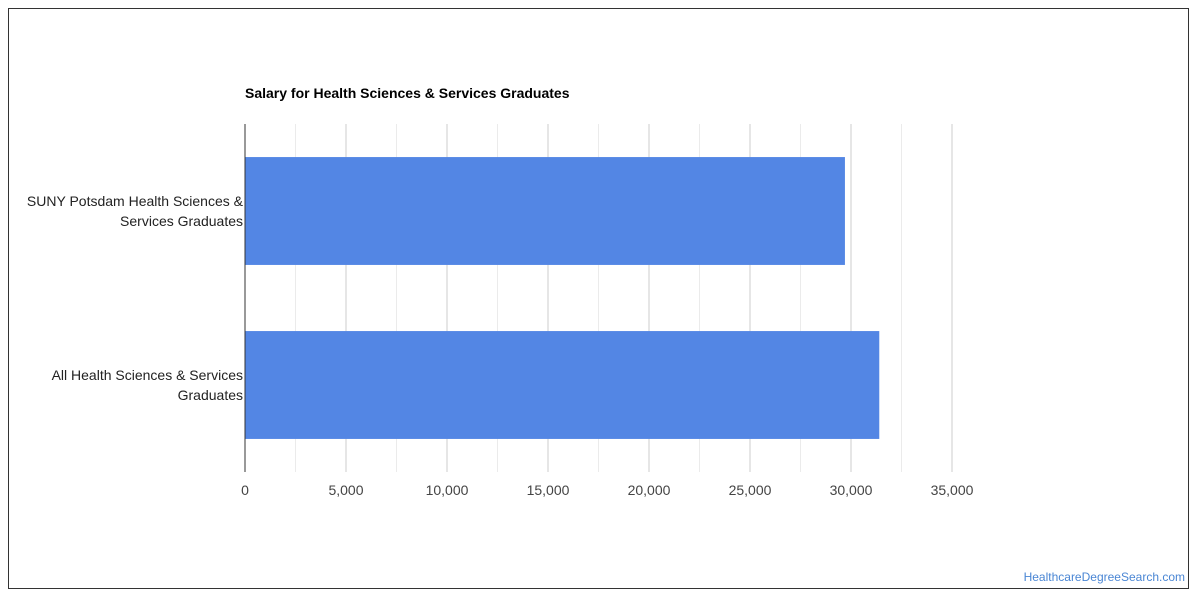  I want to click on x-tick-label: 35,000, so click(952, 490).